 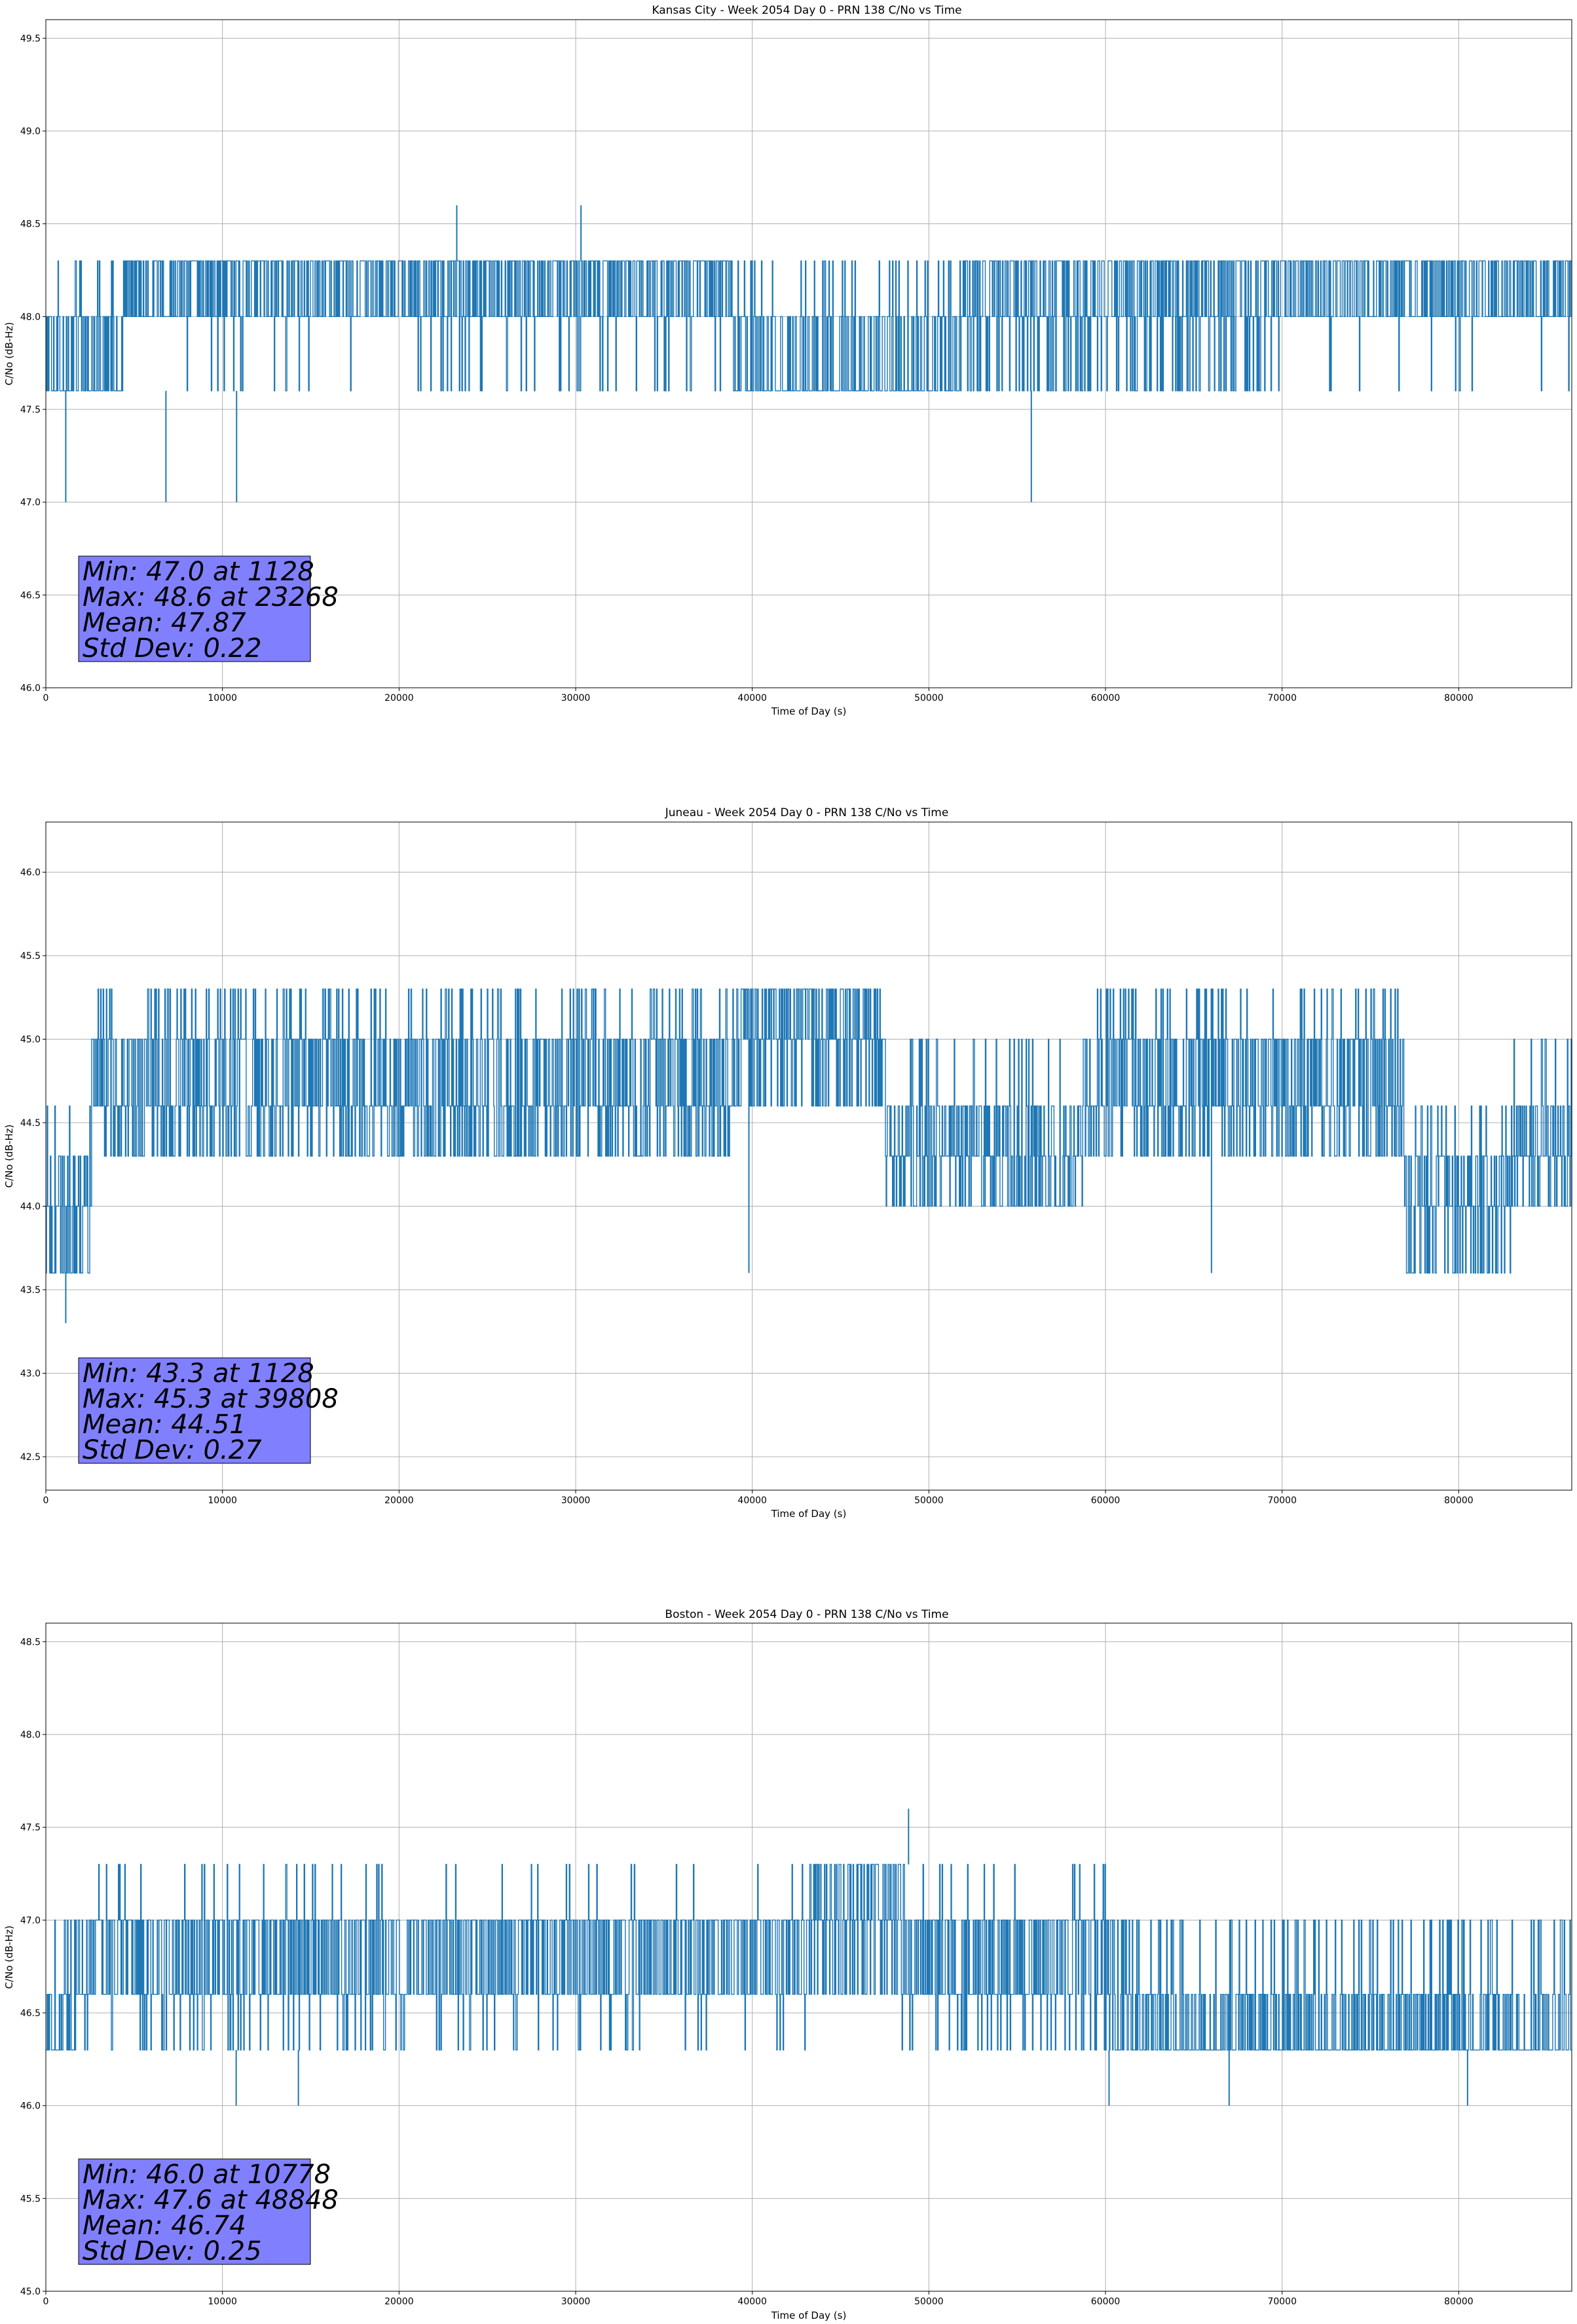 I want to click on stats-max: Max: 45.3 at 39808, so click(x=211, y=1399).